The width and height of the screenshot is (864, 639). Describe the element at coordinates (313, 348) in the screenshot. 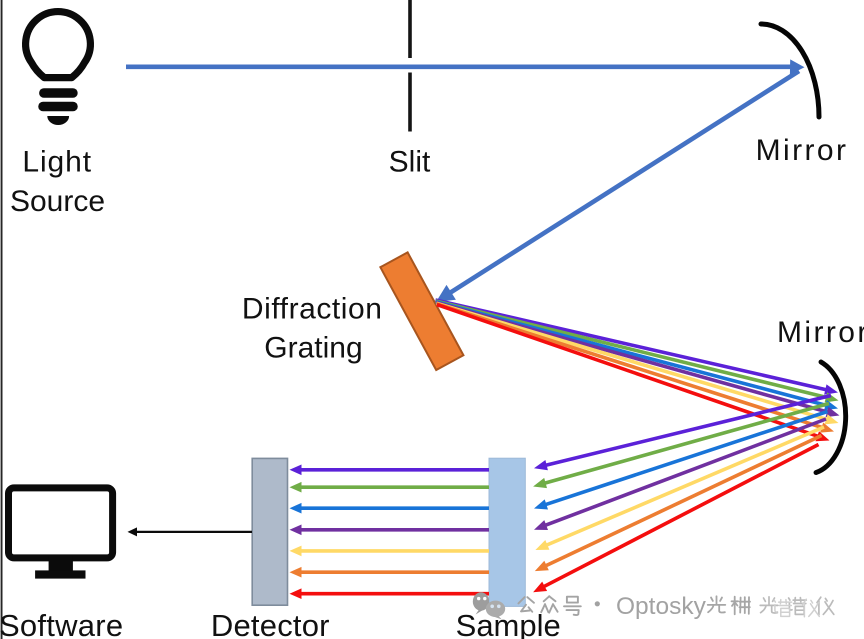

I see `svg-text: Grating` at that location.